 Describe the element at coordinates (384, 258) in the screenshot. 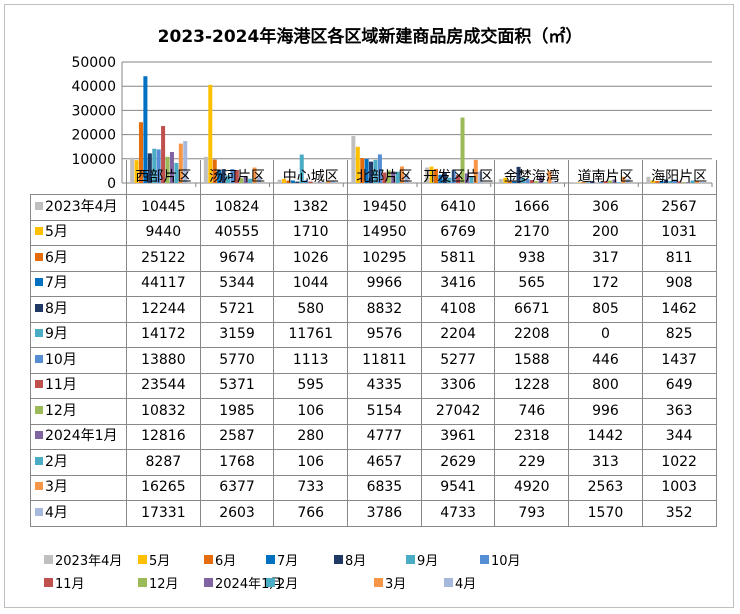

I see `data-cell: 10295` at that location.